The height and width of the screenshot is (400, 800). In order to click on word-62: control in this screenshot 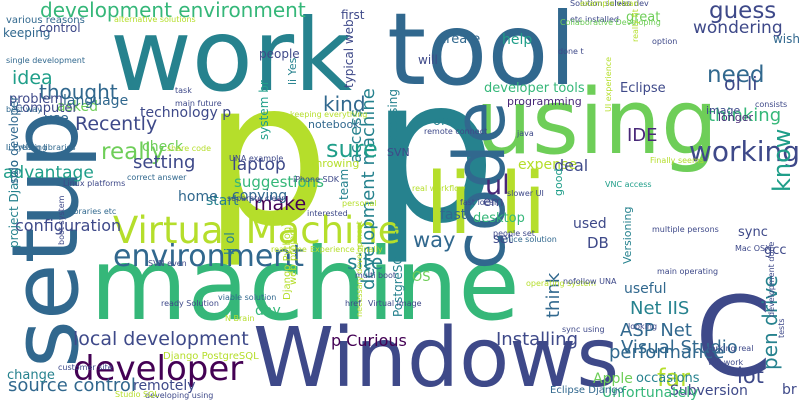, I will do `click(60, 28)`.